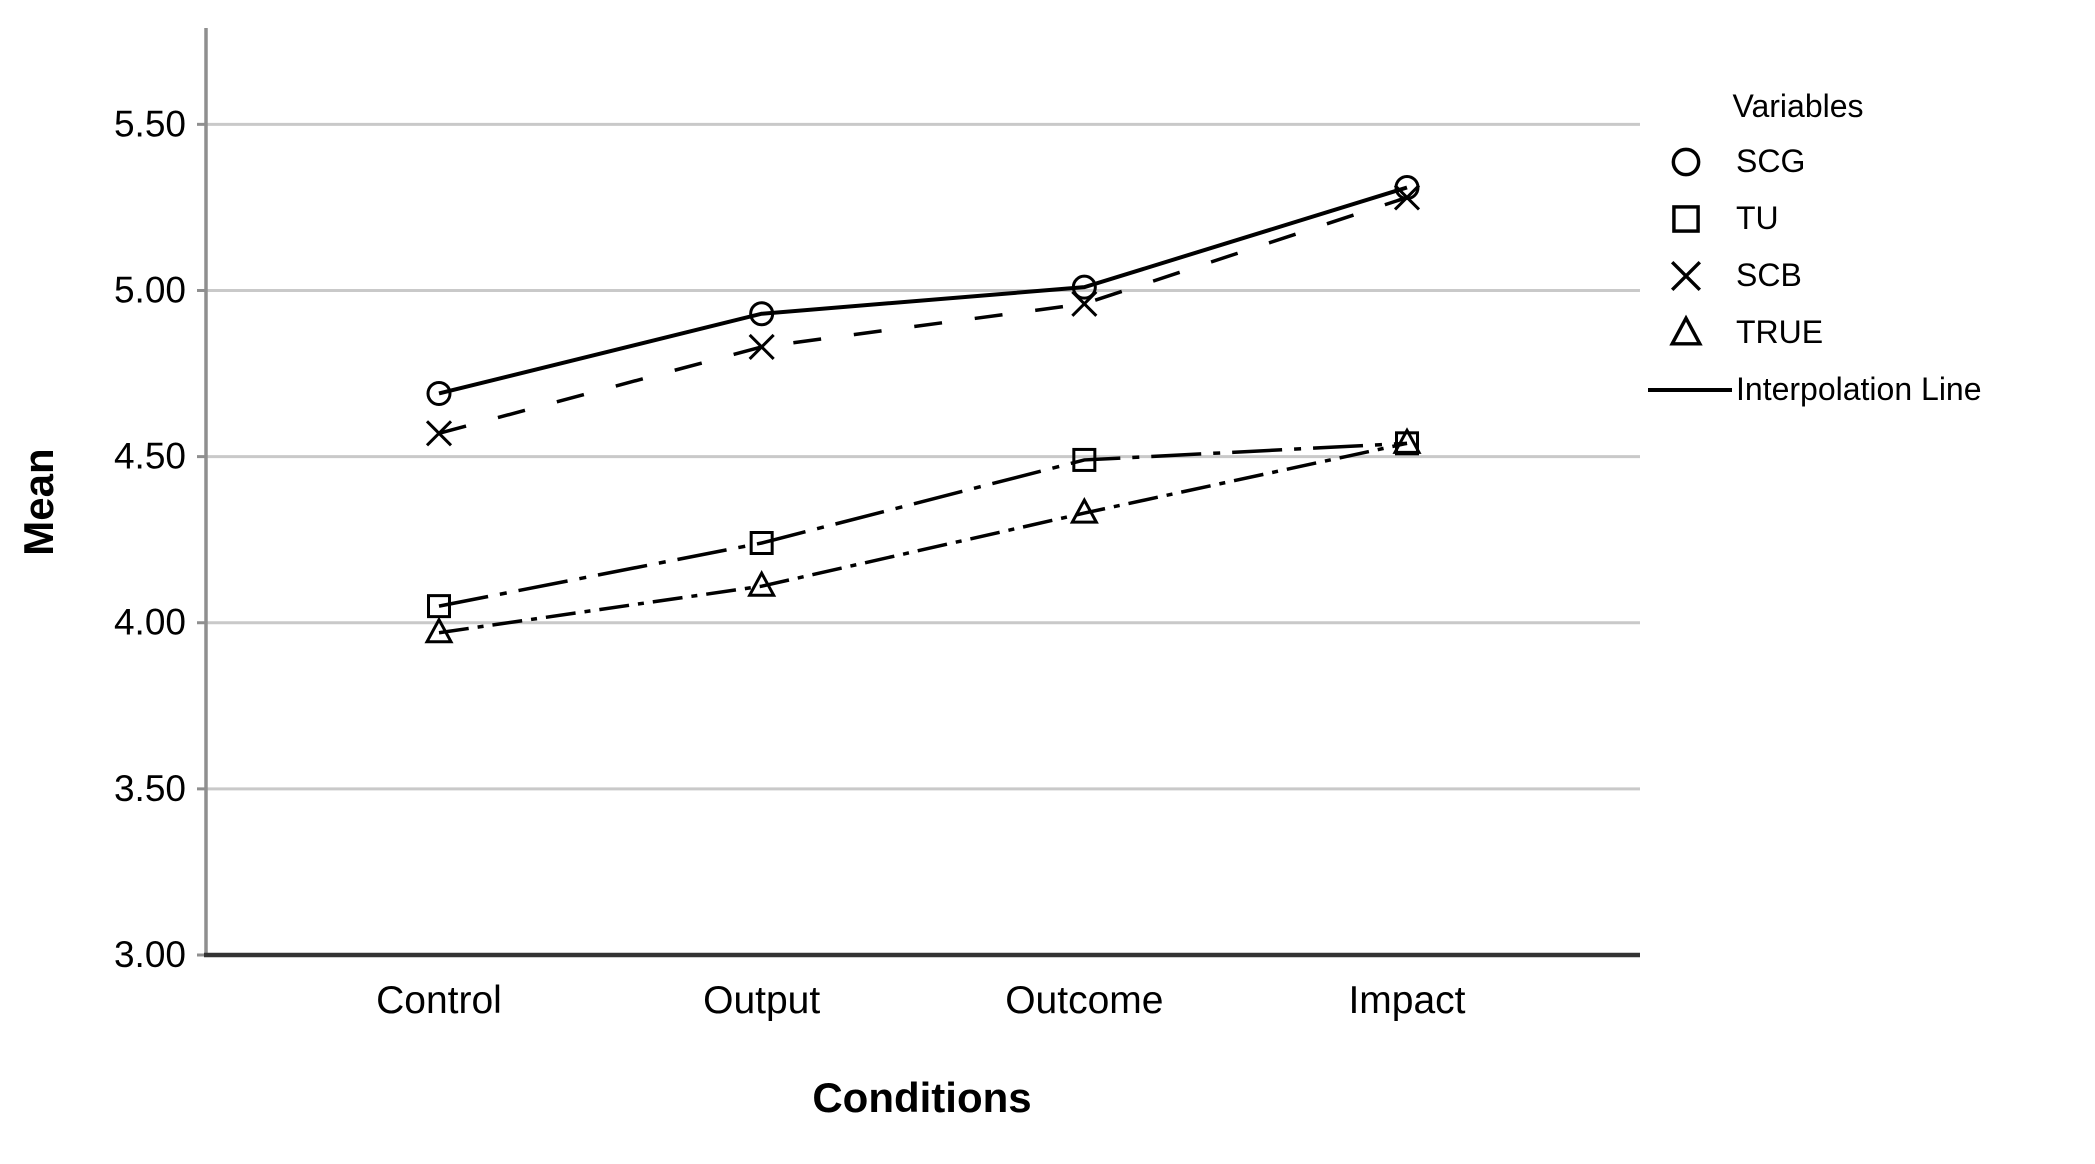  What do you see at coordinates (761, 543) in the screenshot?
I see `marker-TU-Output` at bounding box center [761, 543].